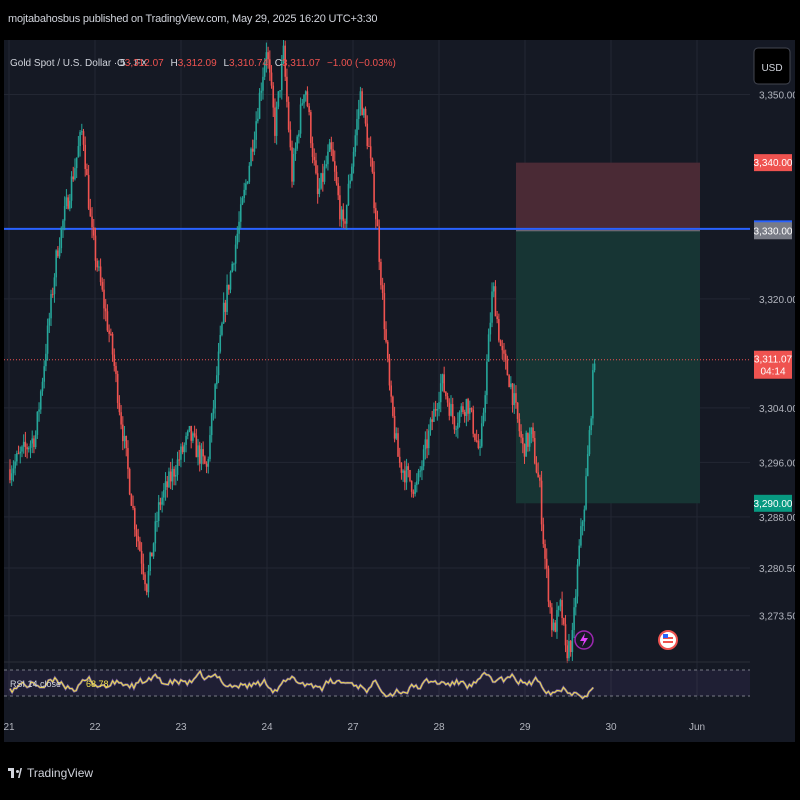 The height and width of the screenshot is (800, 800). I want to click on lightning-icon, so click(584, 640).